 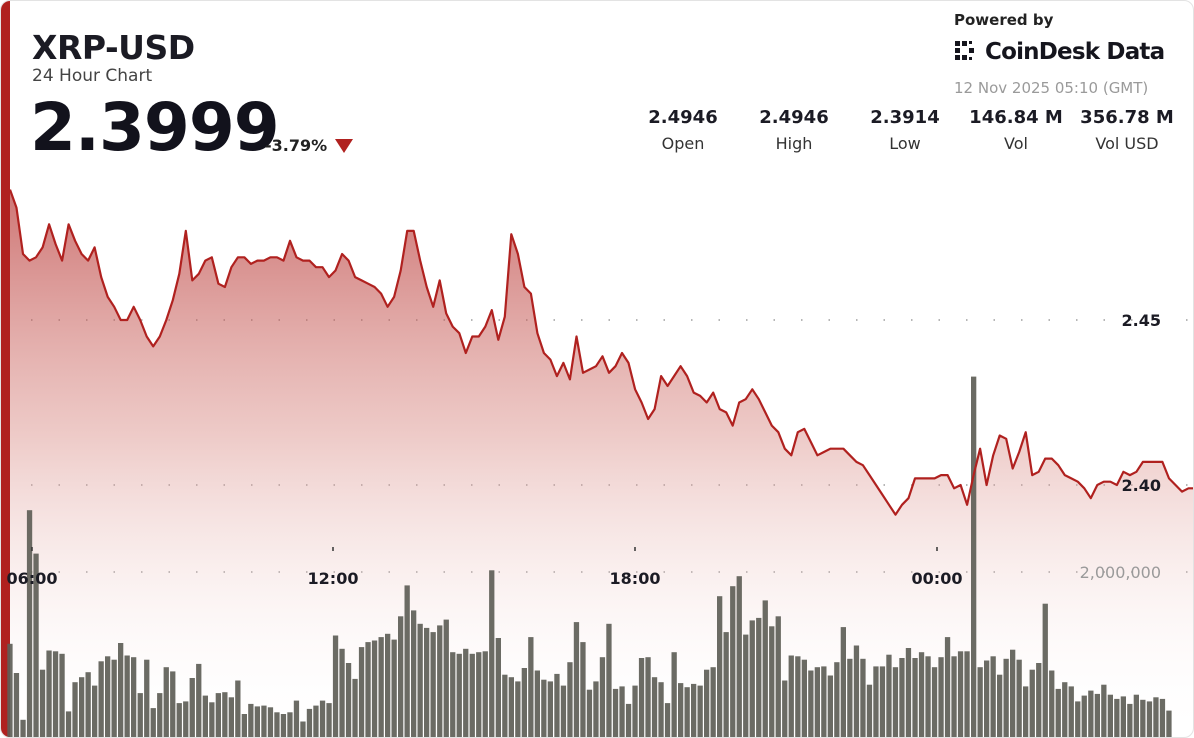 I want to click on time-tick-label: 00:00, so click(x=937, y=578).